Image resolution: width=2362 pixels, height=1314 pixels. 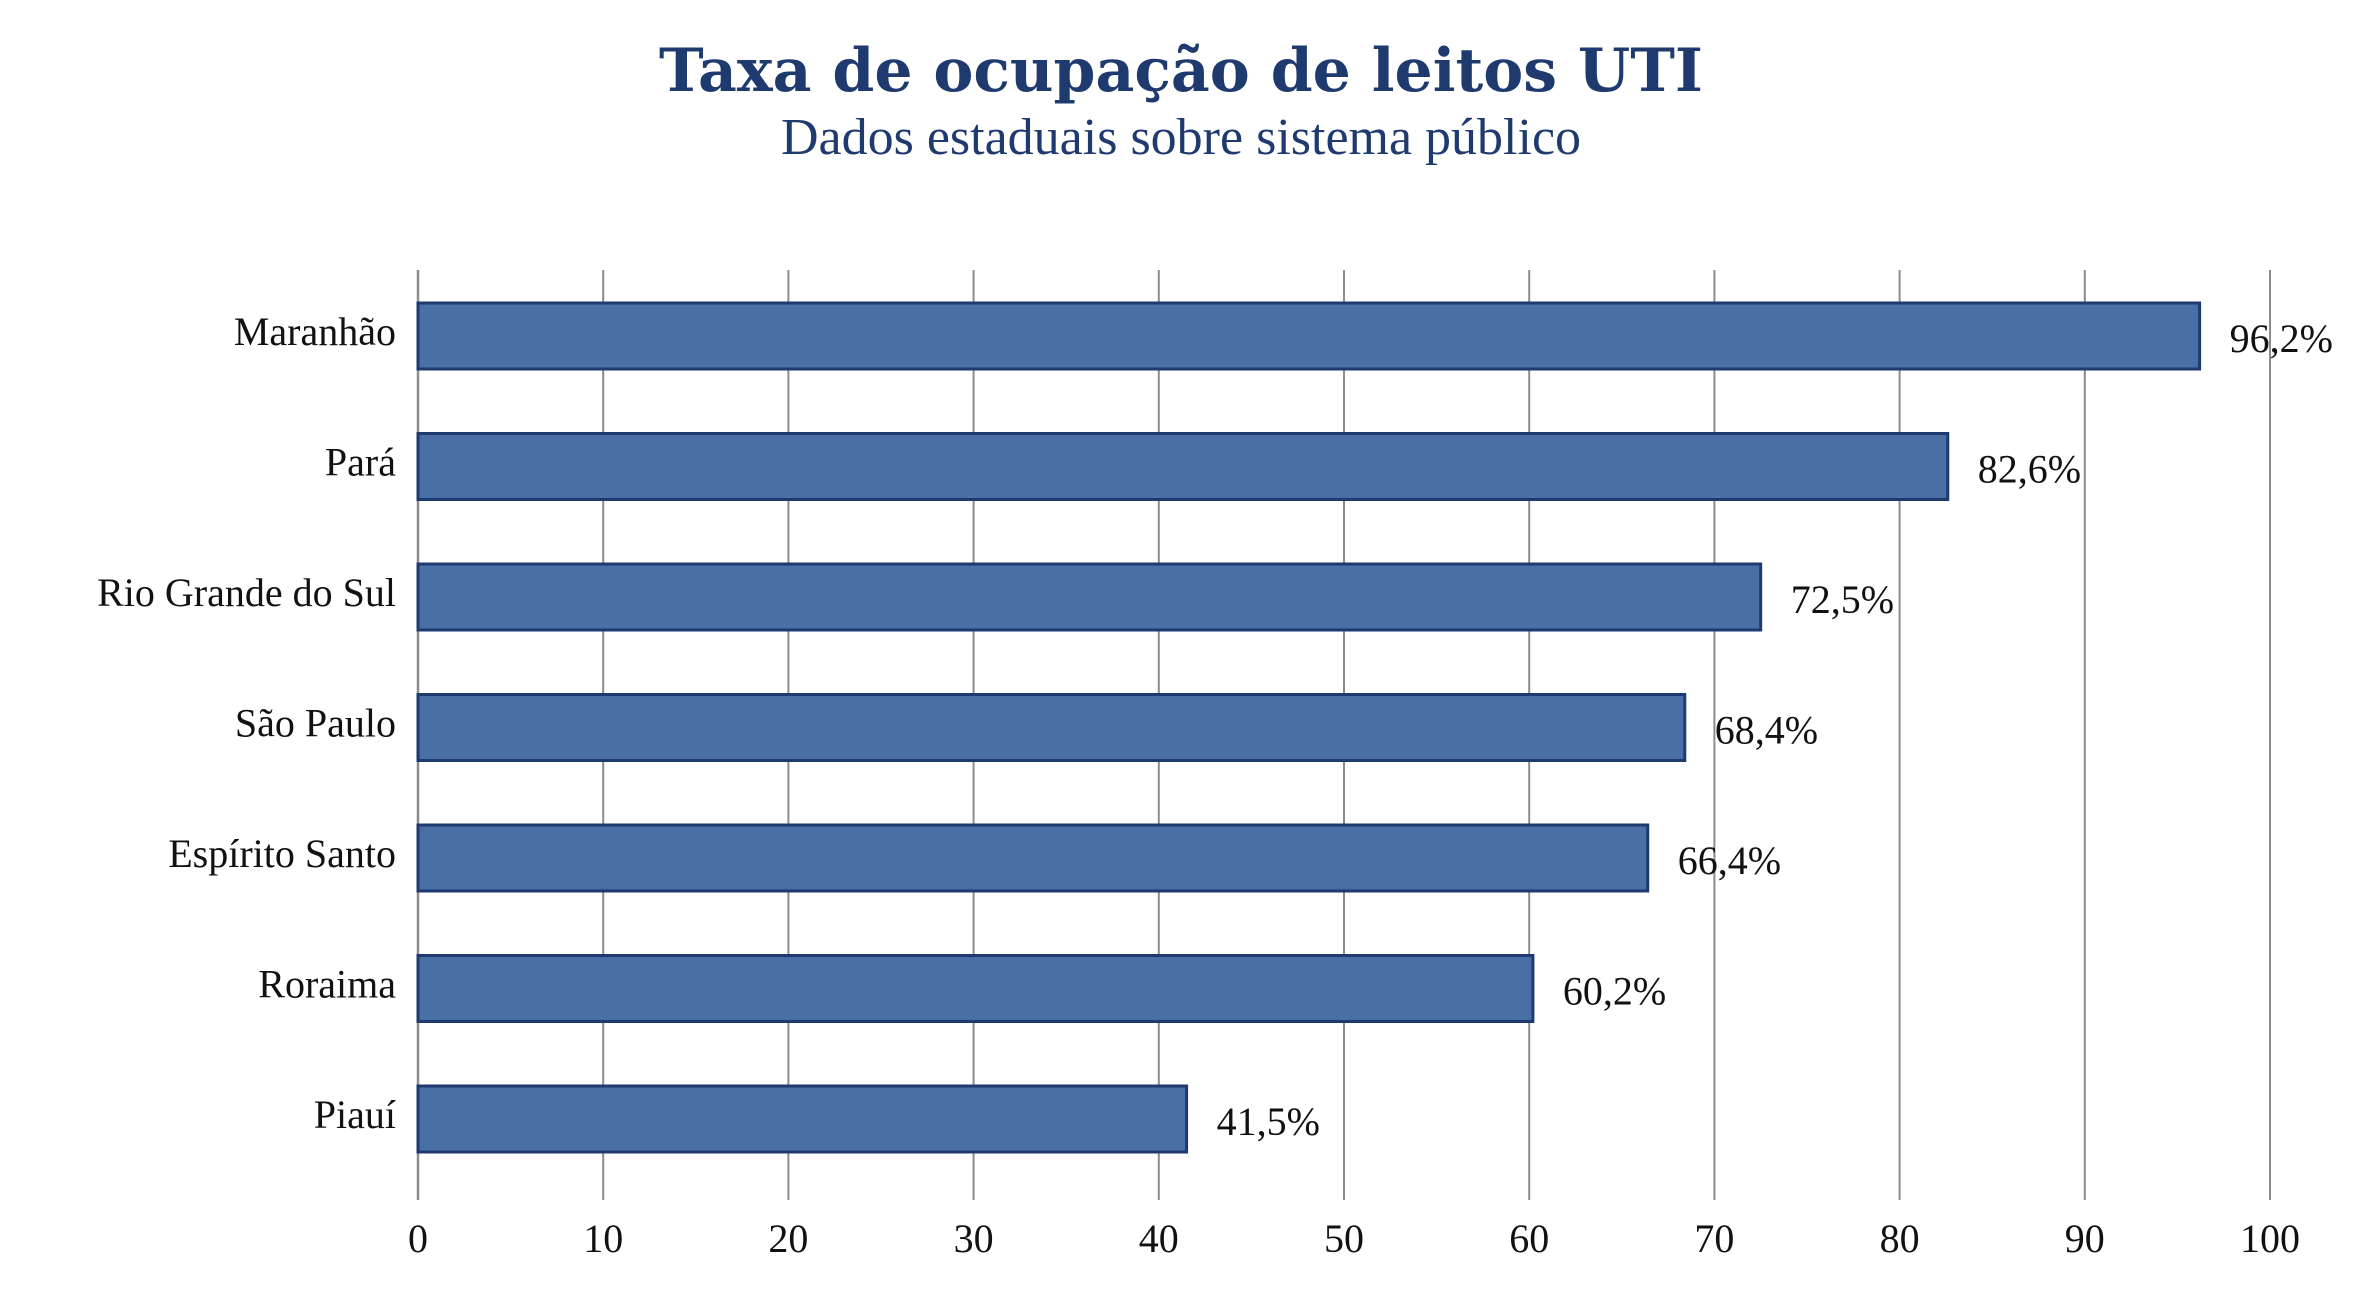 What do you see at coordinates (1181, 137) in the screenshot?
I see `chart-subtitle: Dados estaduais sobre sistema público` at bounding box center [1181, 137].